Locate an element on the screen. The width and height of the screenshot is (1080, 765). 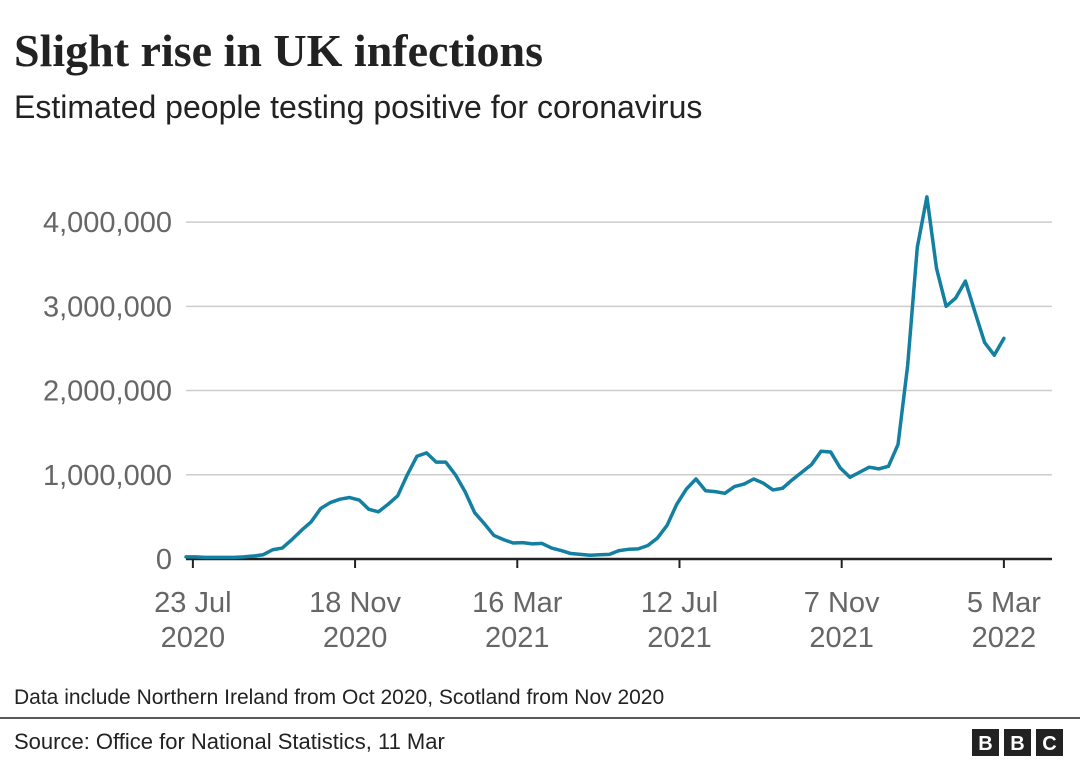
y-tick-label: 2,000,000 is located at coordinates (107, 392).